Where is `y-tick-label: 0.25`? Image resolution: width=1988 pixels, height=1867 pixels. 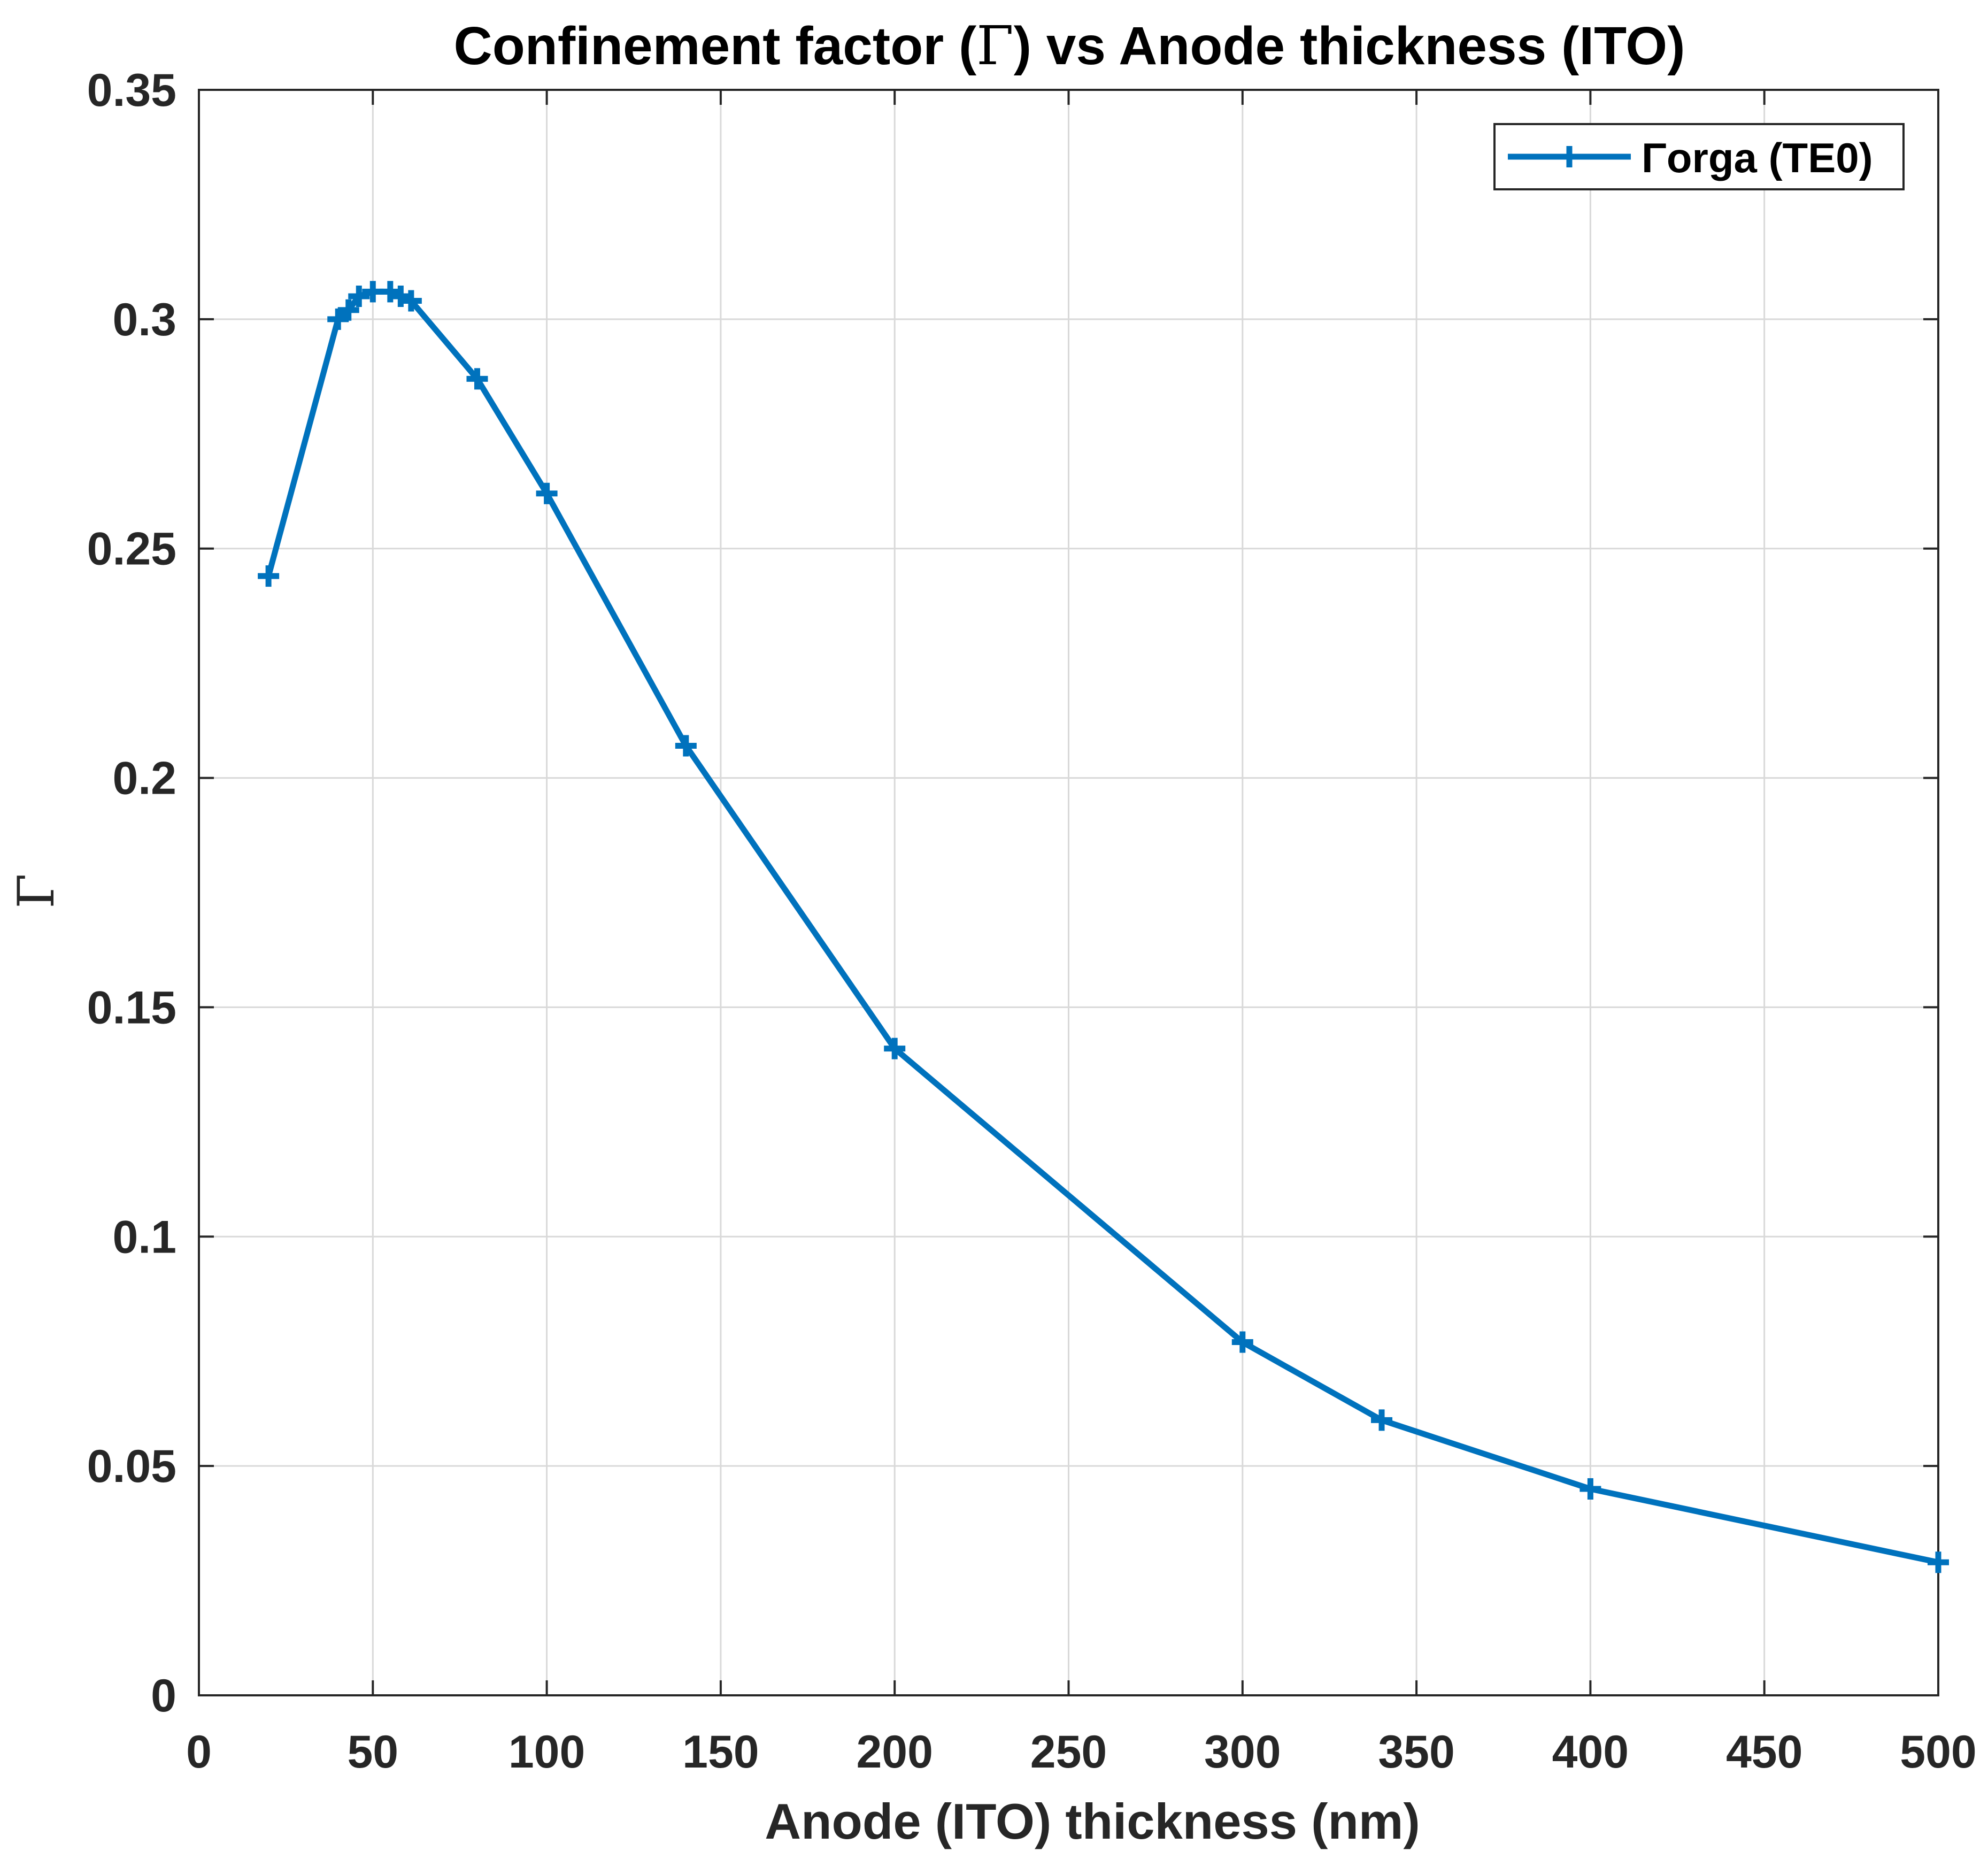 y-tick-label: 0.25 is located at coordinates (131, 549).